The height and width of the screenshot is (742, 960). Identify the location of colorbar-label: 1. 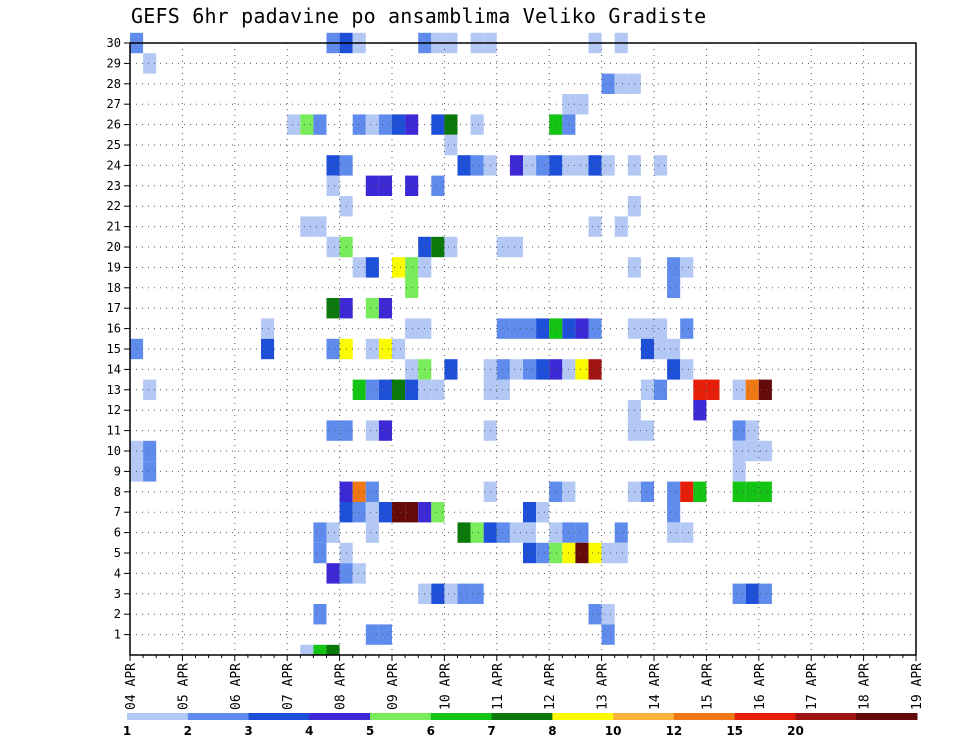
(127, 731).